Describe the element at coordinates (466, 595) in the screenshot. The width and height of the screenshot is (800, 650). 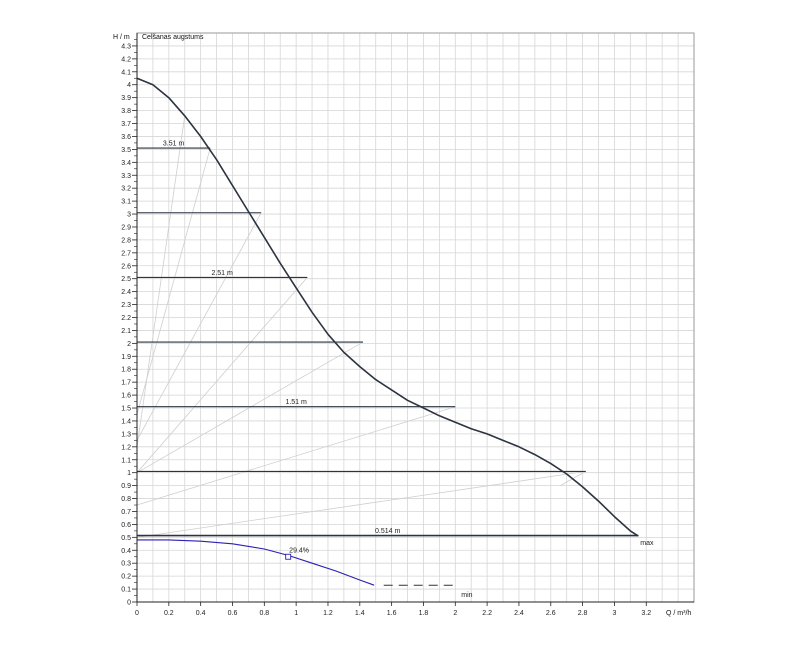
I see `min-curve-label: min` at that location.